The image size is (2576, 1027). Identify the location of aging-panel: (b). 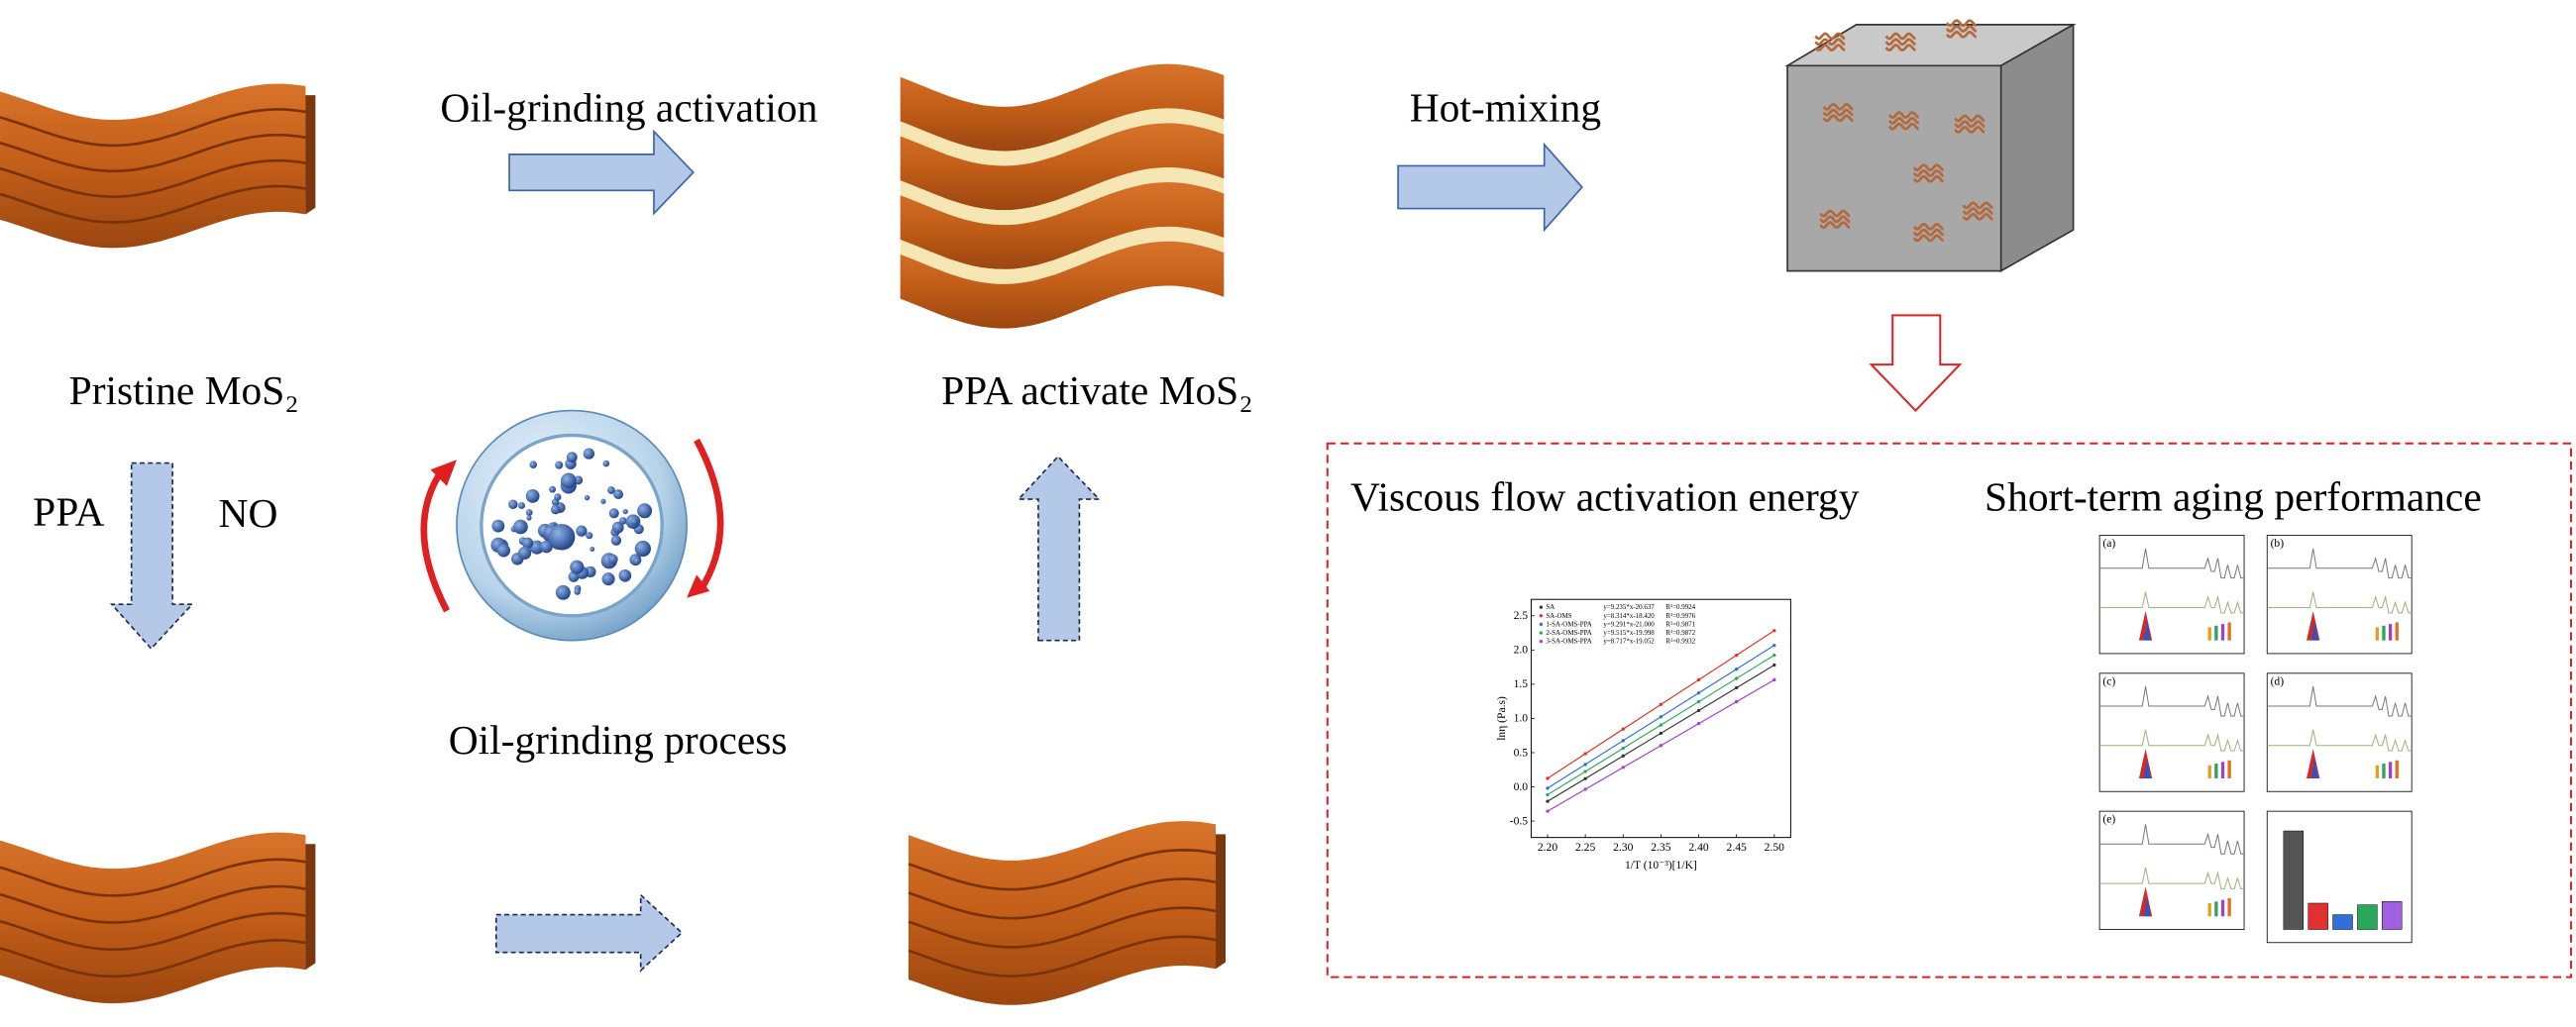
(2339, 595).